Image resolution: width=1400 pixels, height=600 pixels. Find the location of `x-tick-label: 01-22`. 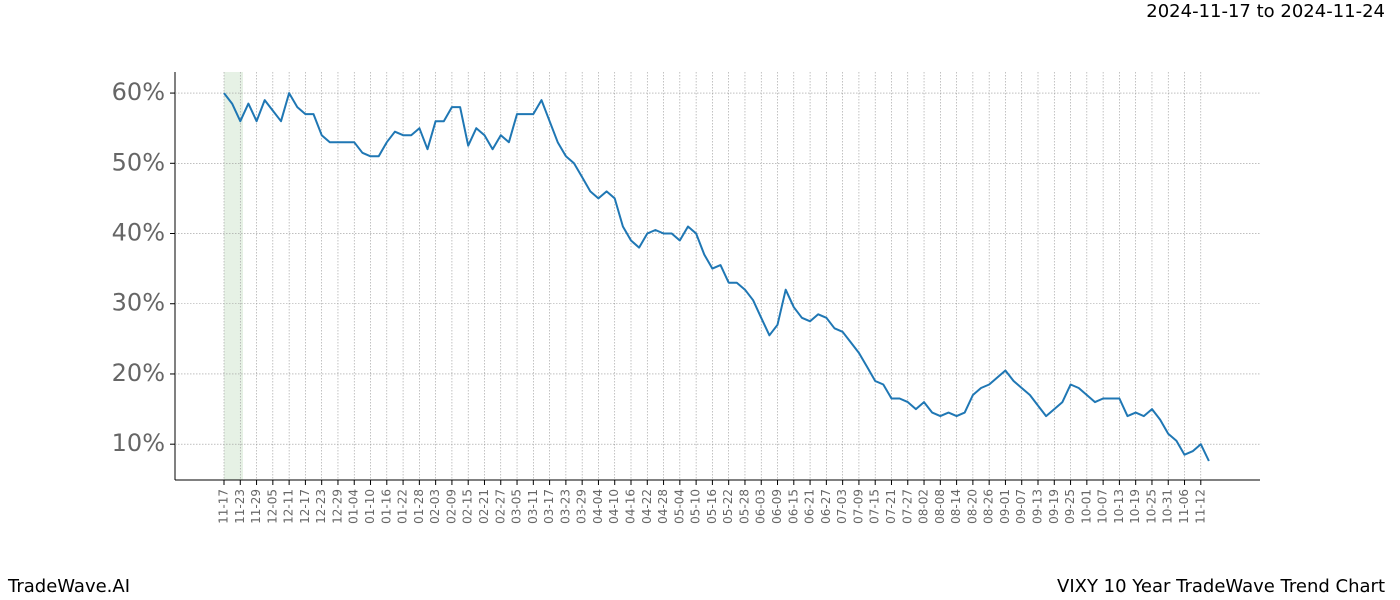

x-tick-label: 01-22 is located at coordinates (403, 506).